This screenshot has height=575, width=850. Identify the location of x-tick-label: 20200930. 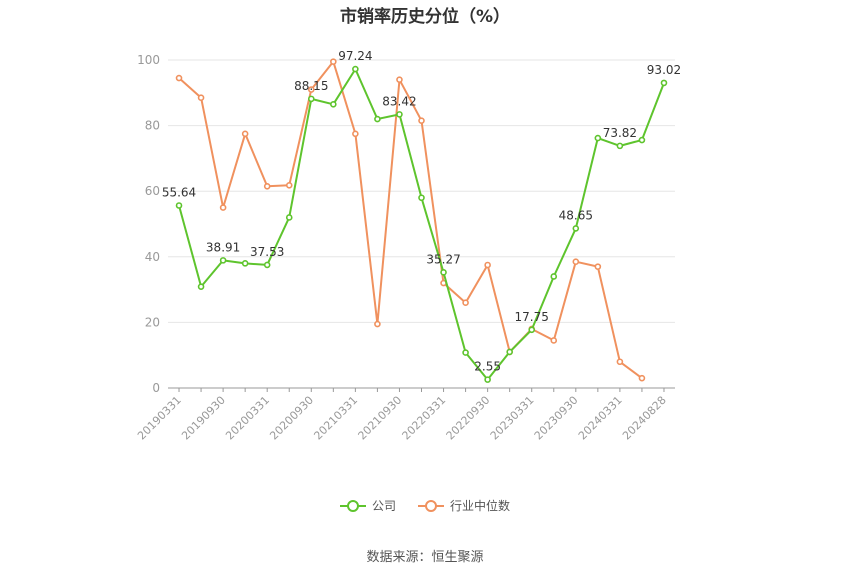
(291, 418).